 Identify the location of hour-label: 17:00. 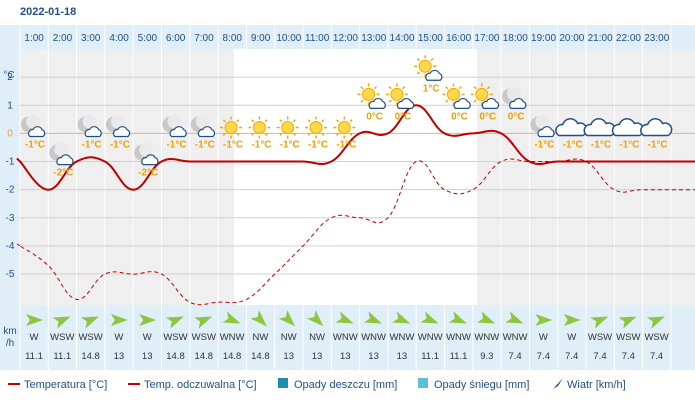
(486, 38).